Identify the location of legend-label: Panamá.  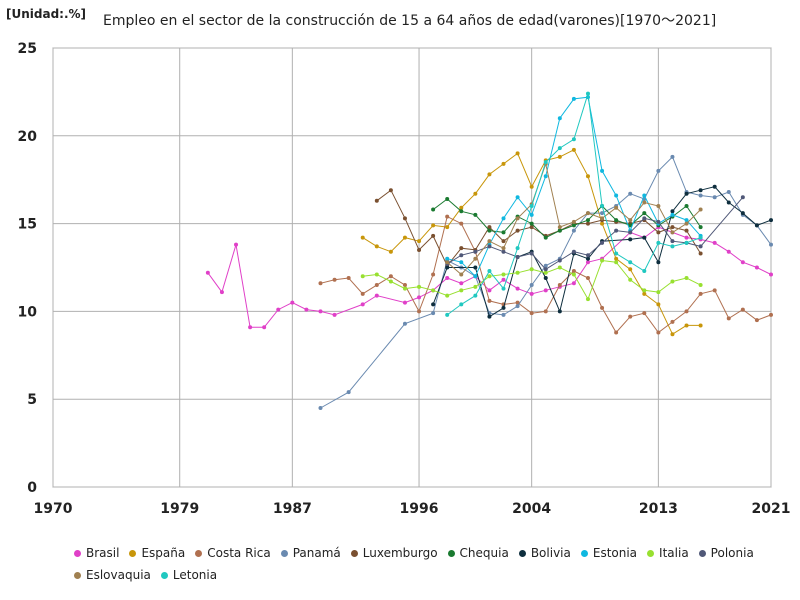
(316, 553).